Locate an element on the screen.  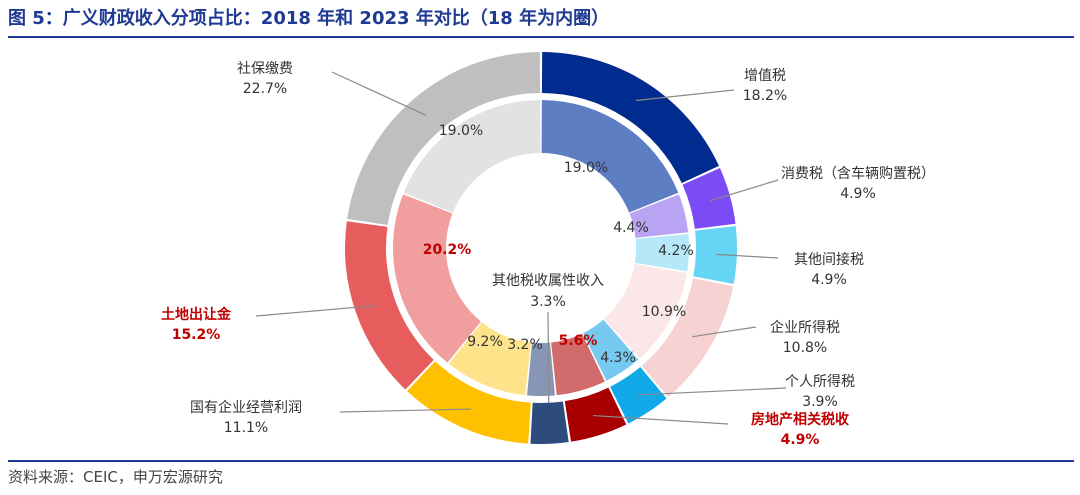
inner-value-social-security: 19.0% is located at coordinates (461, 131).